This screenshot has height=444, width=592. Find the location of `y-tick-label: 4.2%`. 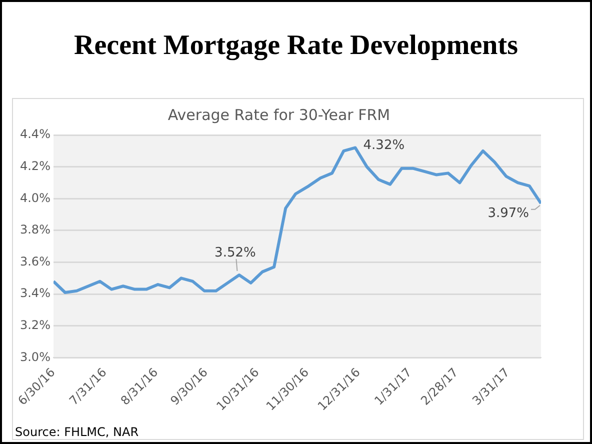

y-tick-label: 4.2% is located at coordinates (35, 165).